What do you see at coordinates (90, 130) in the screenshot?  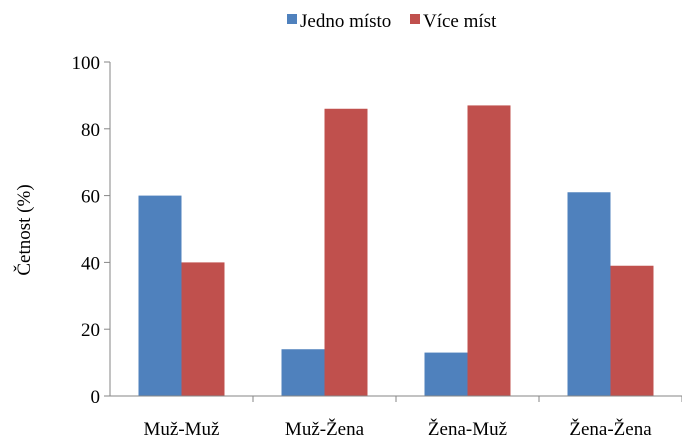 I see `y-tick-label: 80` at bounding box center [90, 130].